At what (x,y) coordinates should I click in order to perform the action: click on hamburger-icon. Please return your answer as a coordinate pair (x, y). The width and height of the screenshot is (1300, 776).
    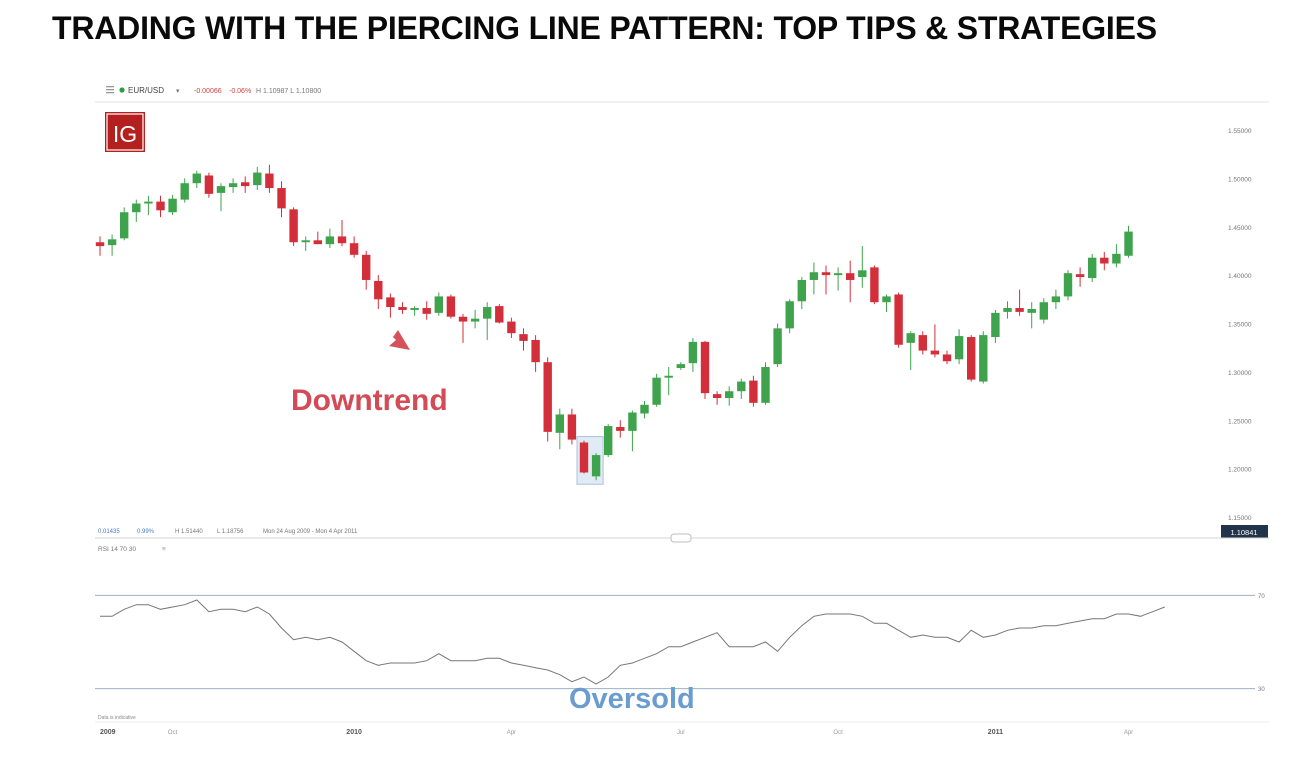
    Looking at the image, I should click on (110, 90).